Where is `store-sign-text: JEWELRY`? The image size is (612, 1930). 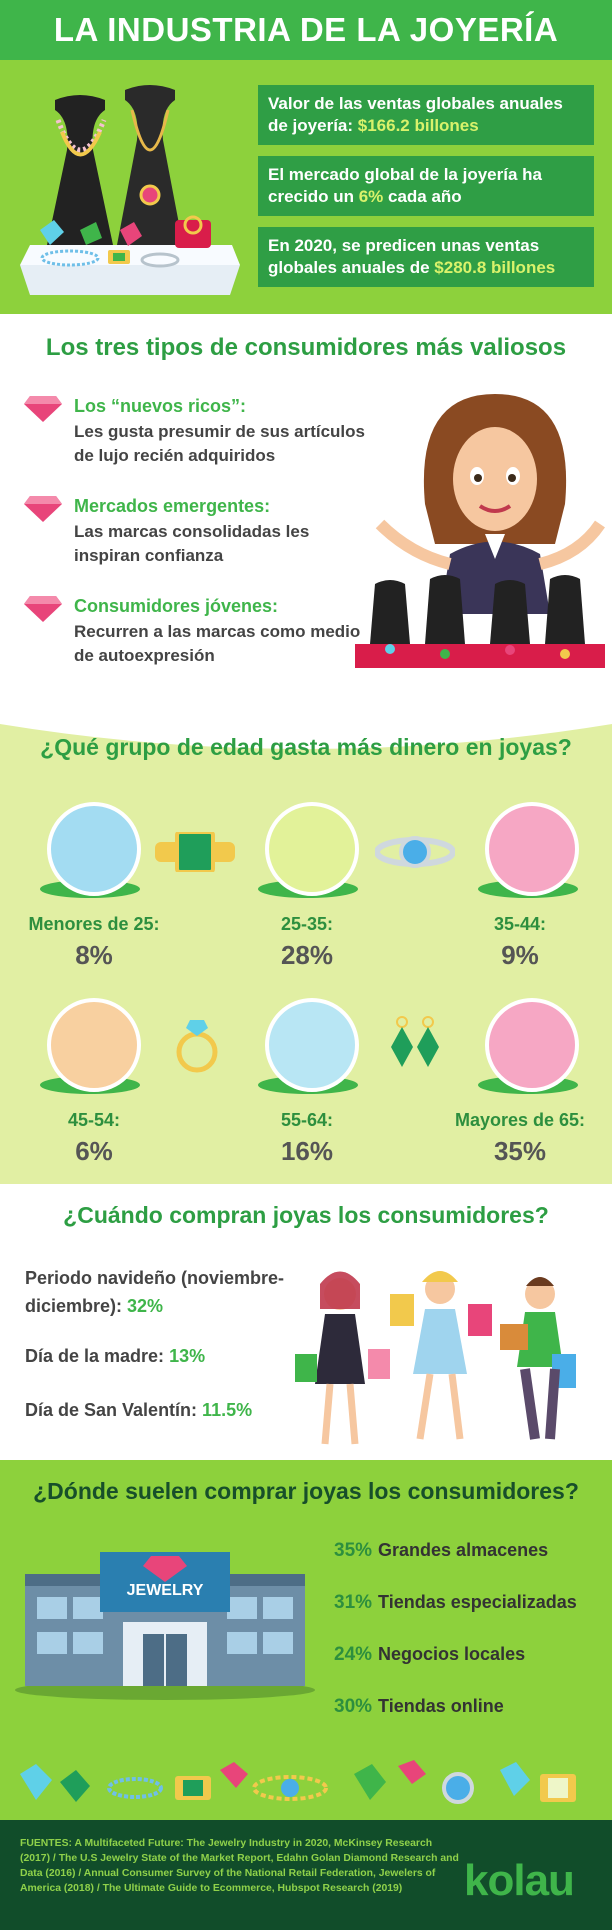 store-sign-text: JEWELRY is located at coordinates (165, 1590).